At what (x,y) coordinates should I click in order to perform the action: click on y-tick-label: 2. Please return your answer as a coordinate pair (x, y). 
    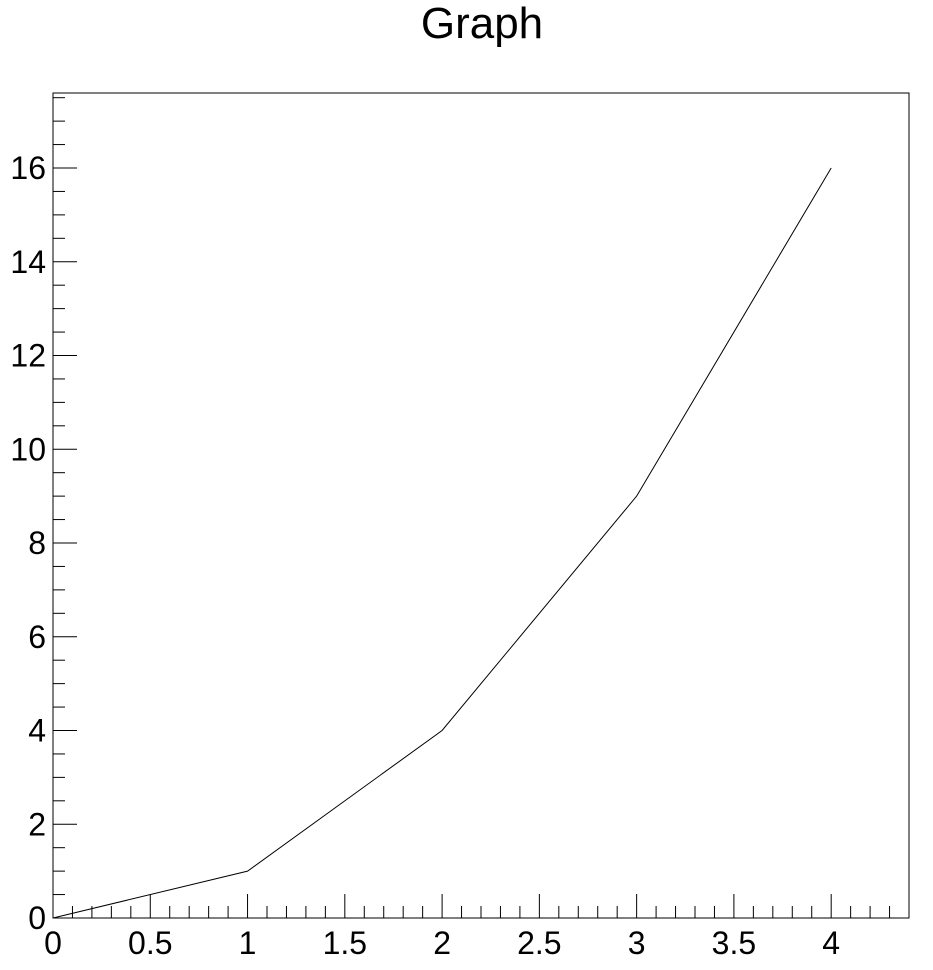
    Looking at the image, I should click on (37, 824).